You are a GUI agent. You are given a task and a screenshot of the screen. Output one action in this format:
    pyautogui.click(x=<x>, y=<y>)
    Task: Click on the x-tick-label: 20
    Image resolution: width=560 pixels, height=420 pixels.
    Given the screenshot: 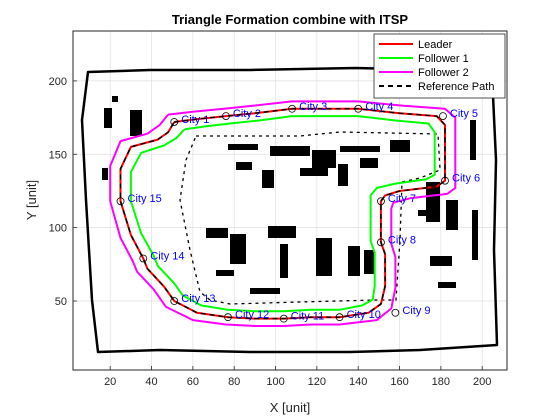 What is the action you would take?
    pyautogui.click(x=110, y=382)
    